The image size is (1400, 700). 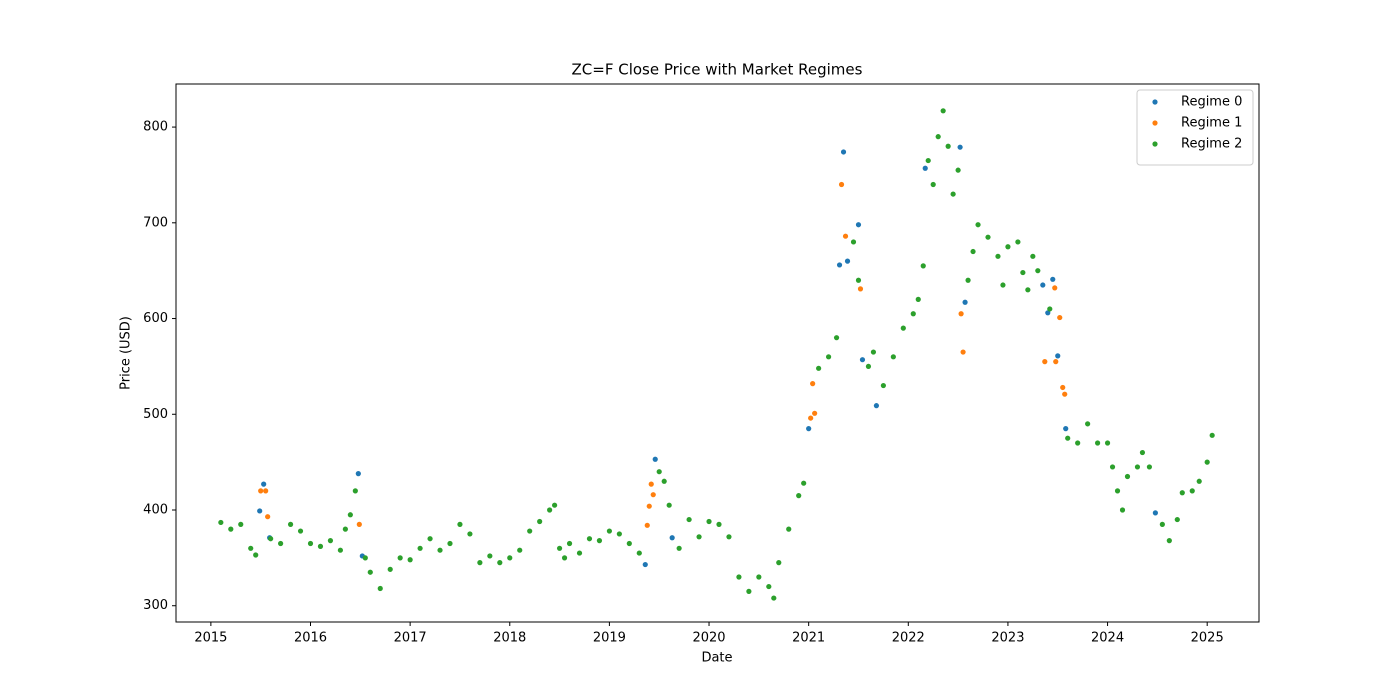 I want to click on y-tick-label: 300, so click(x=155, y=605).